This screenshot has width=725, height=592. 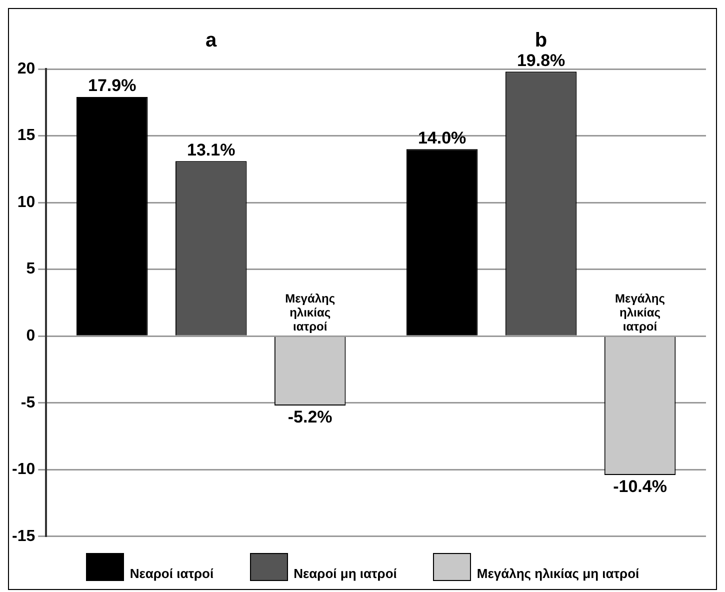 I want to click on y-tick-label: 15, so click(x=26, y=135).